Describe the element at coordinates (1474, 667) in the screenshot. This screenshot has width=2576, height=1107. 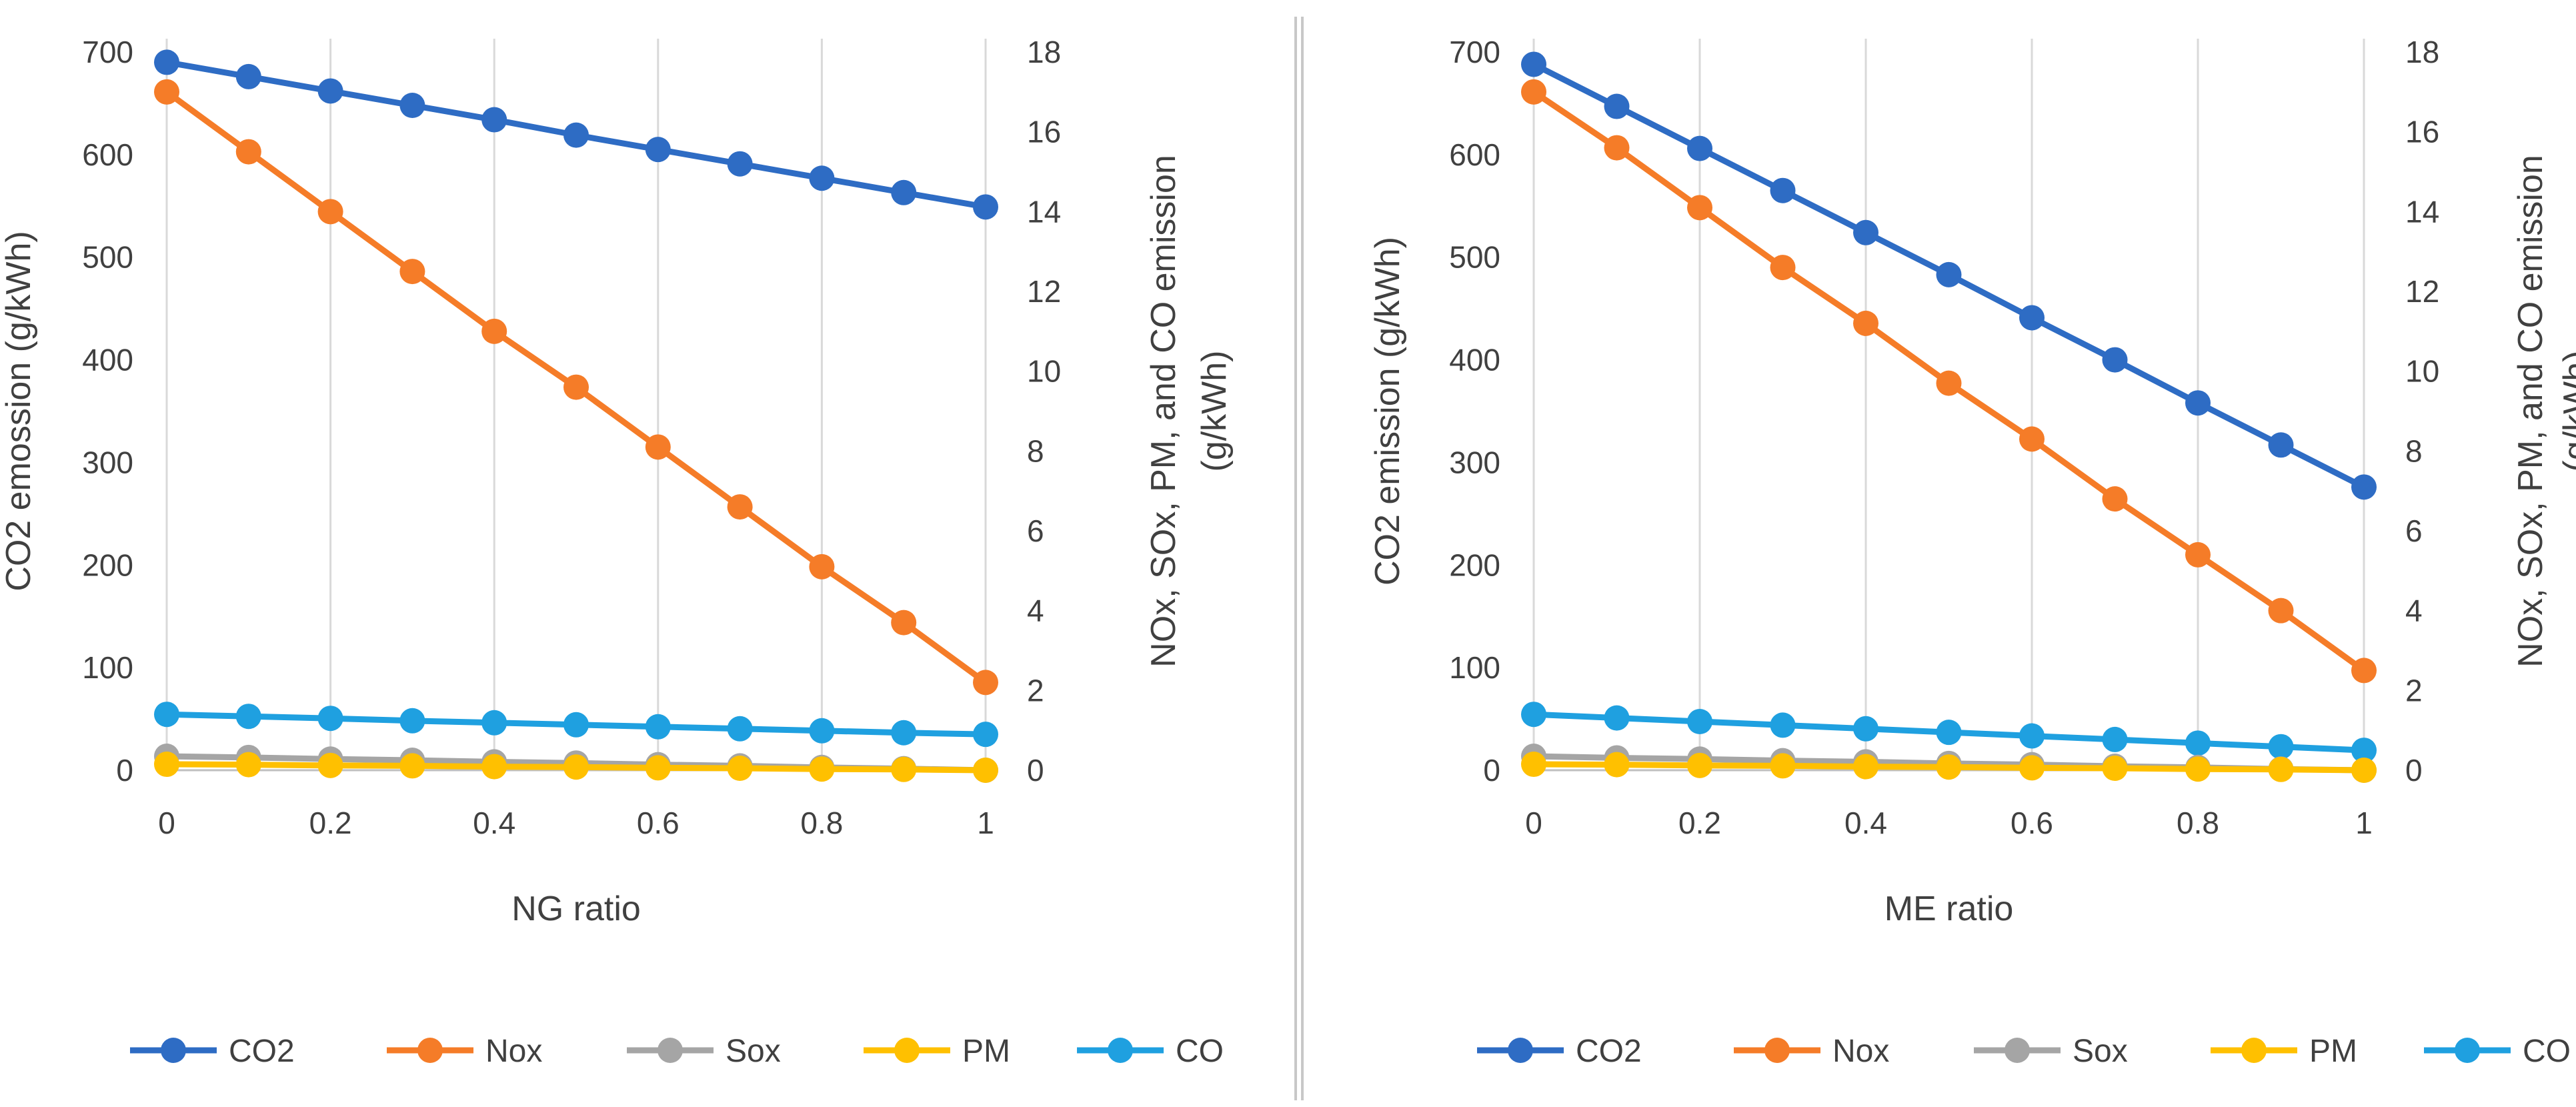
I see `y-left-tick-label: 100` at that location.